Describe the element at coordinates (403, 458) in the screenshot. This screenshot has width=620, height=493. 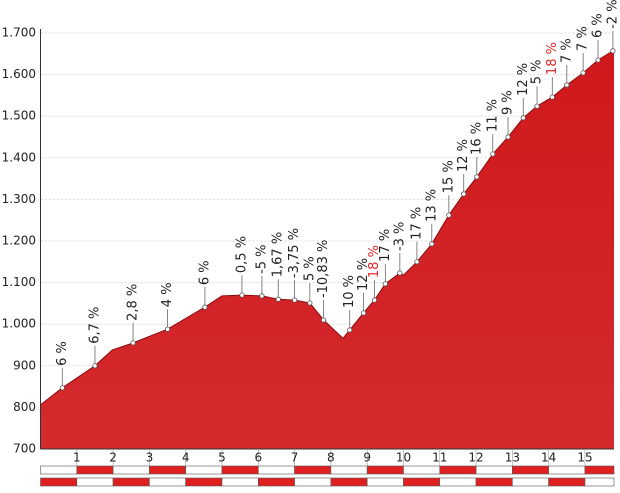
I see `x-tick-label: 10` at that location.